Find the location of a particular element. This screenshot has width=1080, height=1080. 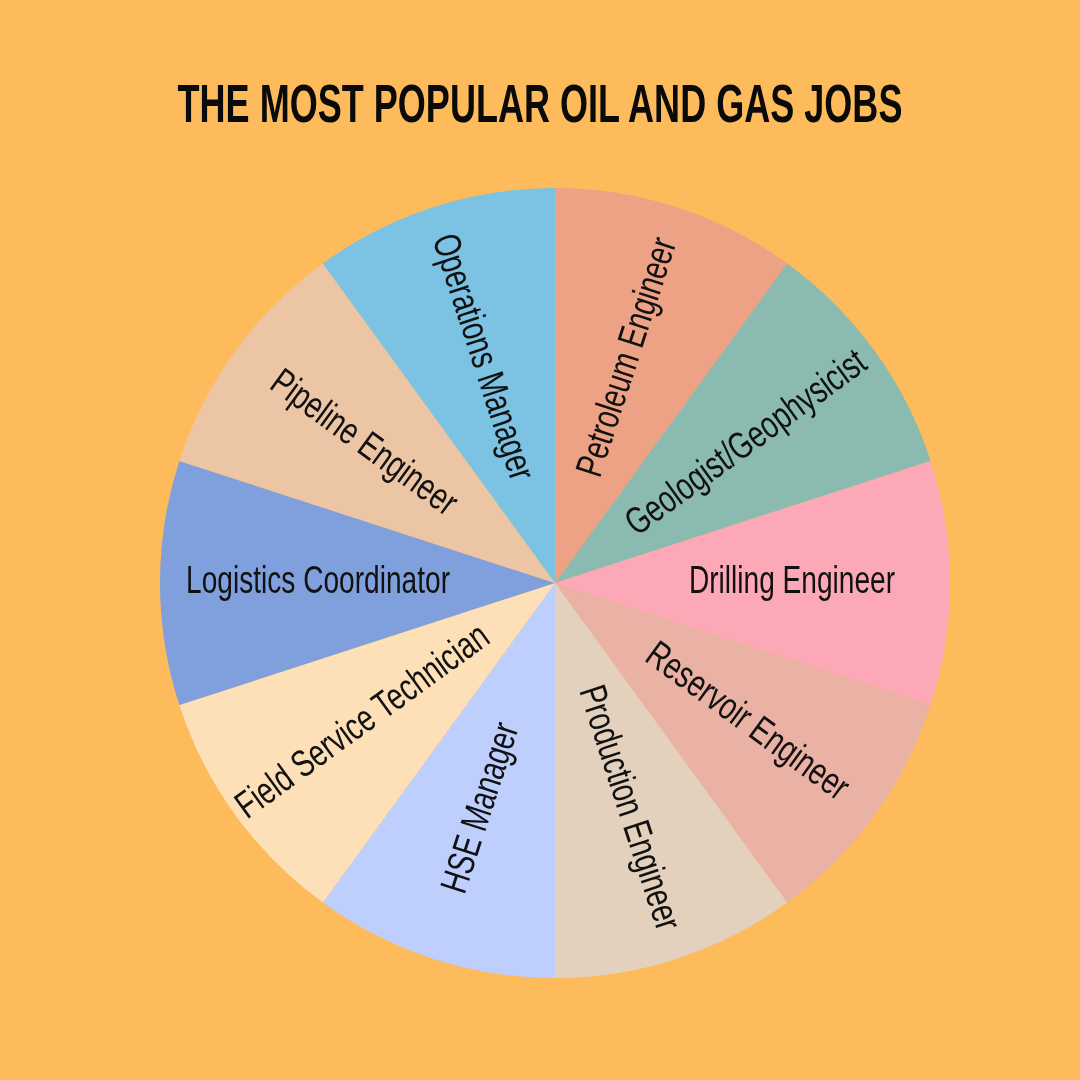

slice-label: Logistics Coordinator is located at coordinates (318, 580).